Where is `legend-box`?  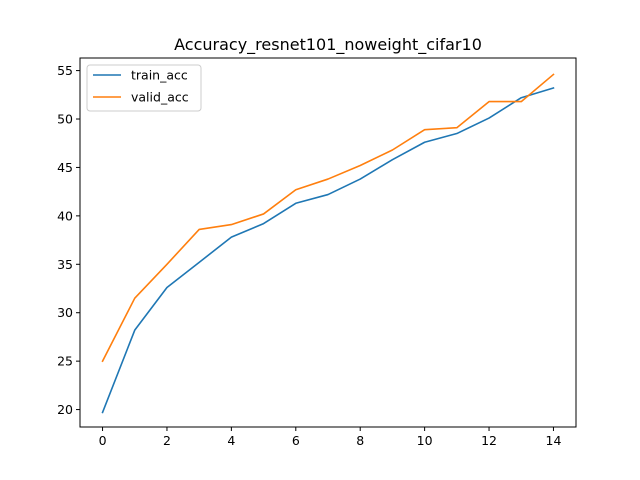
legend-box is located at coordinates (144, 88).